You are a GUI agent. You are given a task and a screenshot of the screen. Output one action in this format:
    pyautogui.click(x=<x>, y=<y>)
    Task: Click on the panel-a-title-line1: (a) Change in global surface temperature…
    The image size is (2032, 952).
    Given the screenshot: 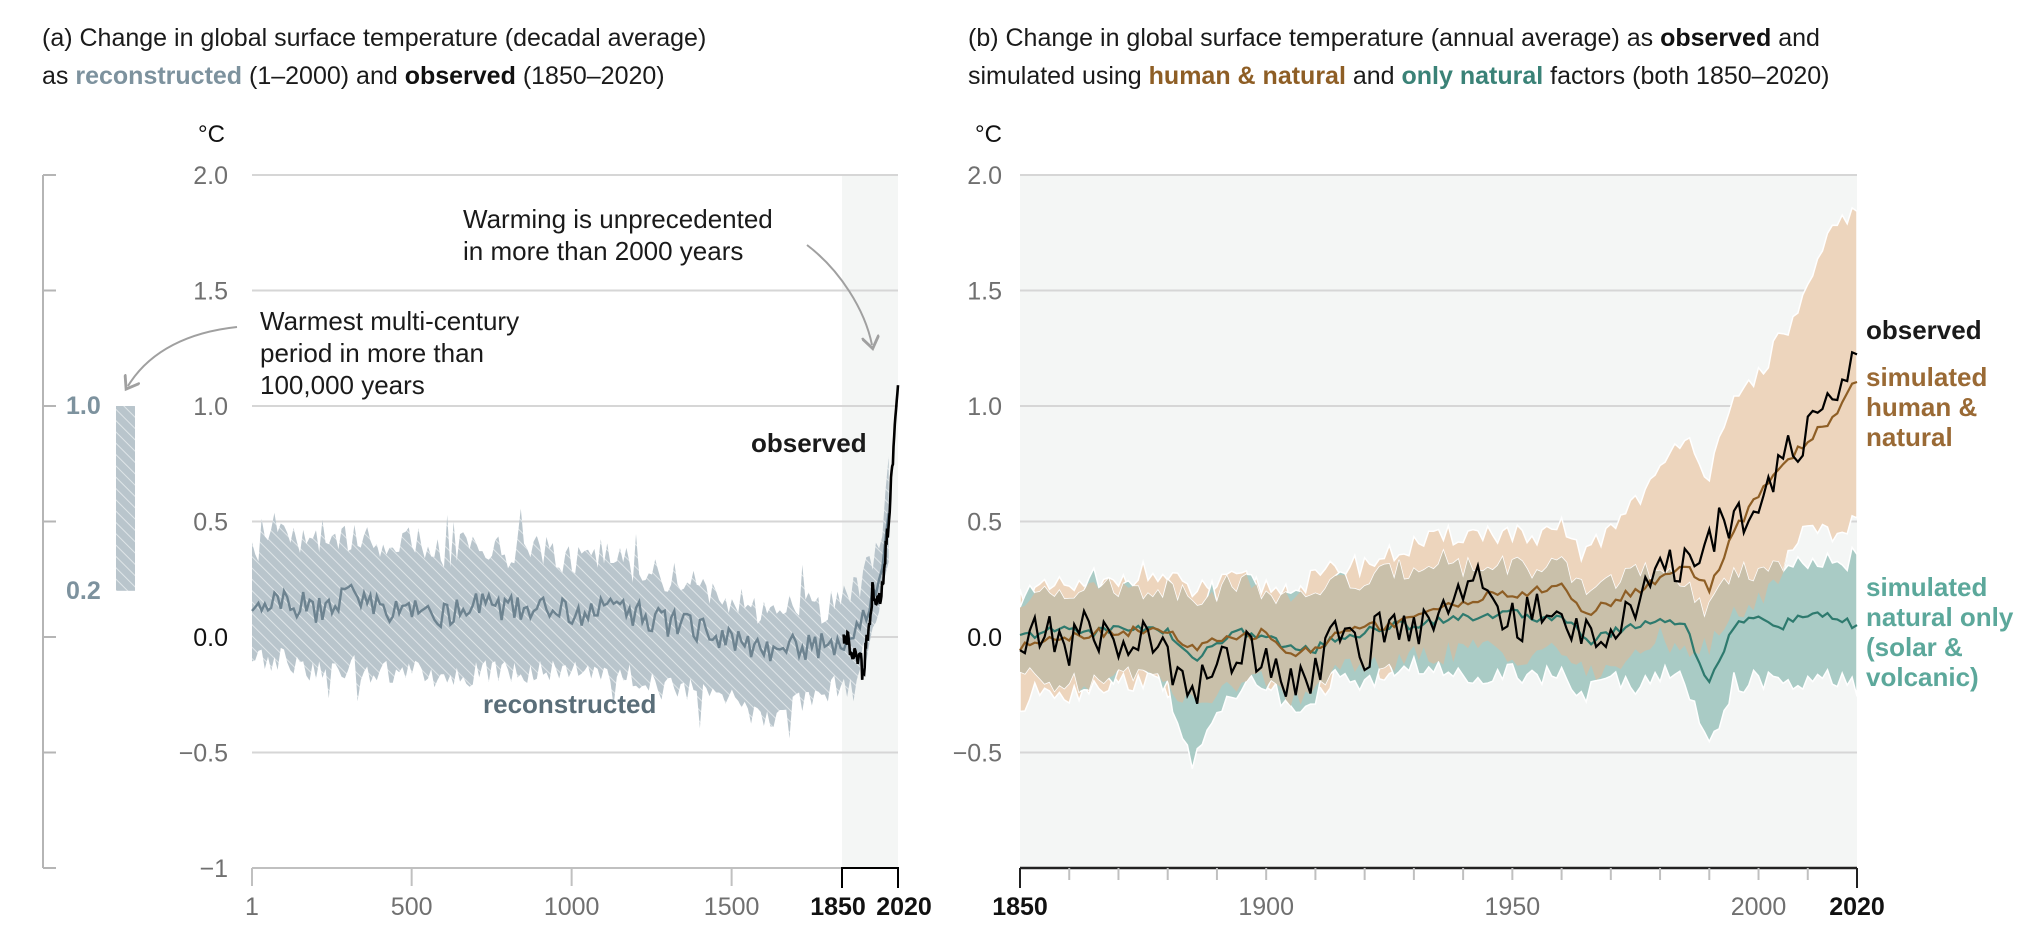 What is the action you would take?
    pyautogui.click(x=374, y=38)
    